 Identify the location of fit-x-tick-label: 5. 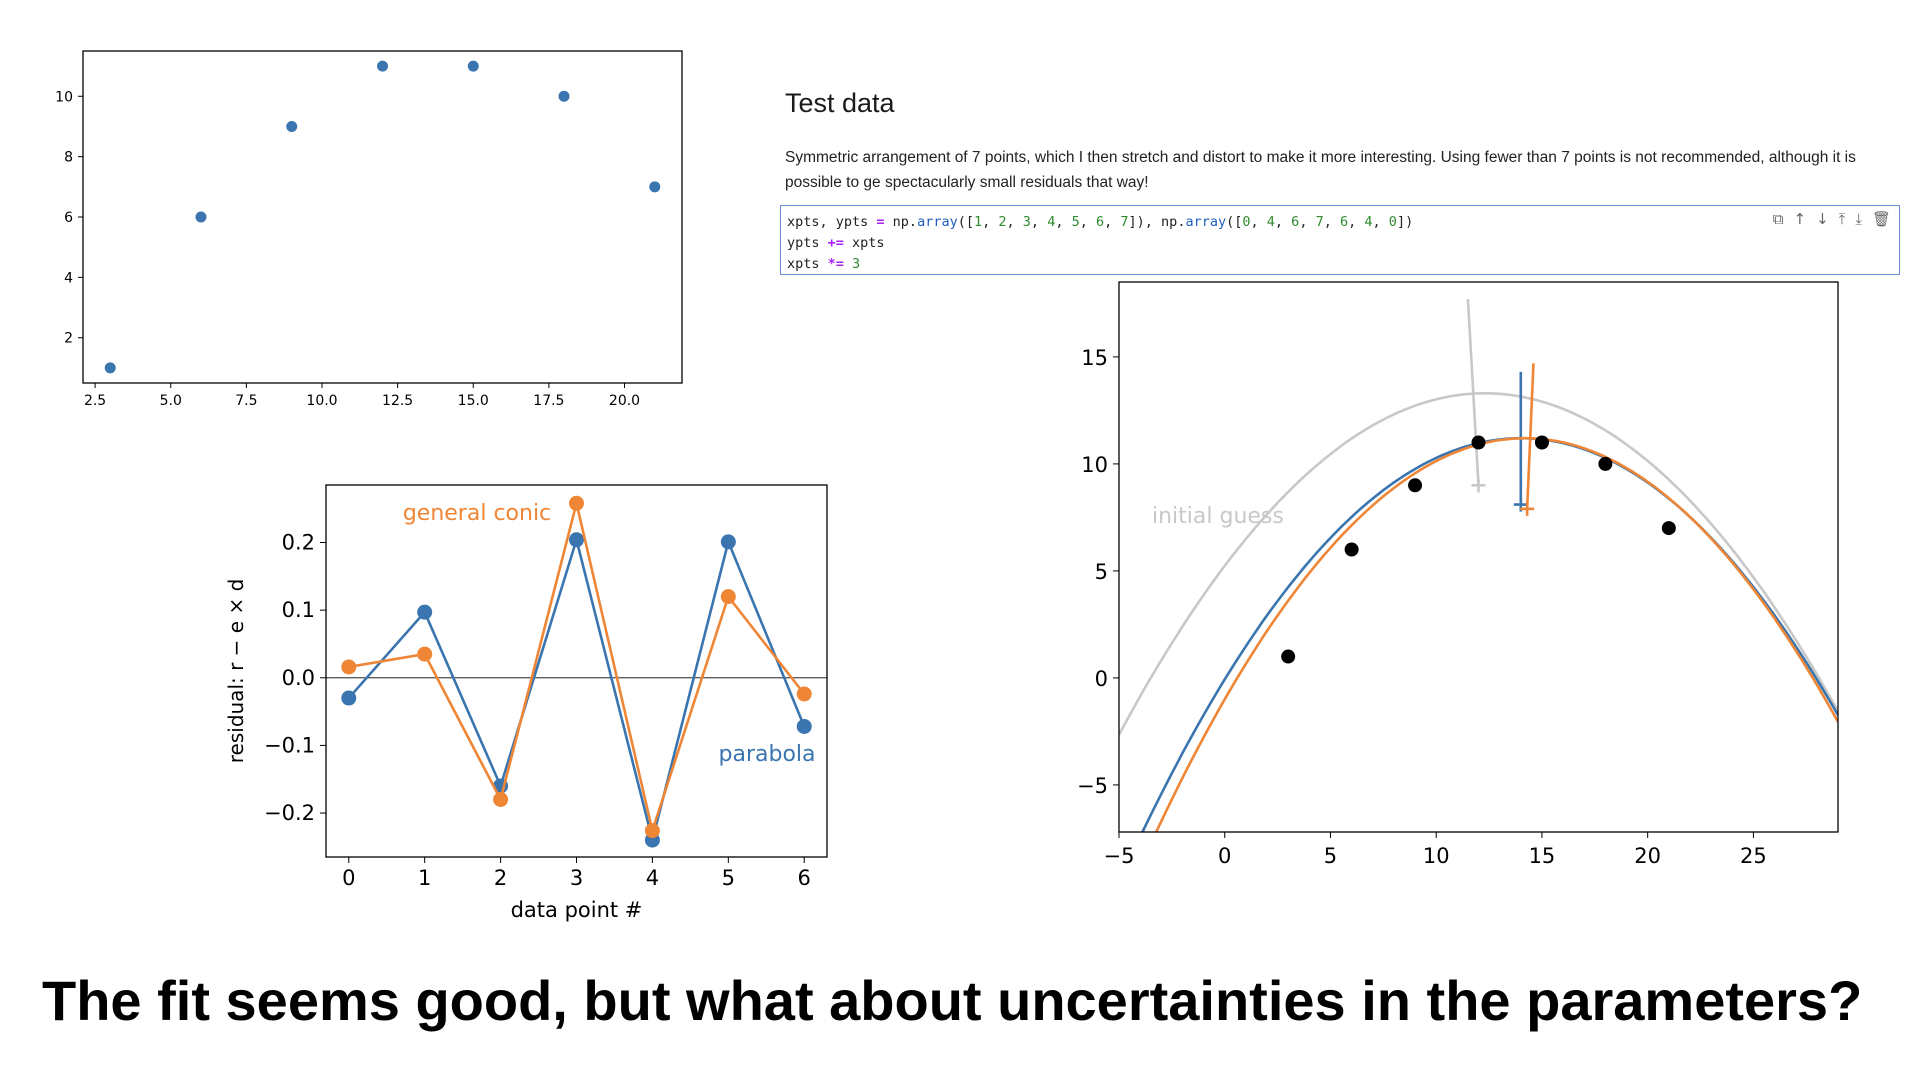
(1330, 856).